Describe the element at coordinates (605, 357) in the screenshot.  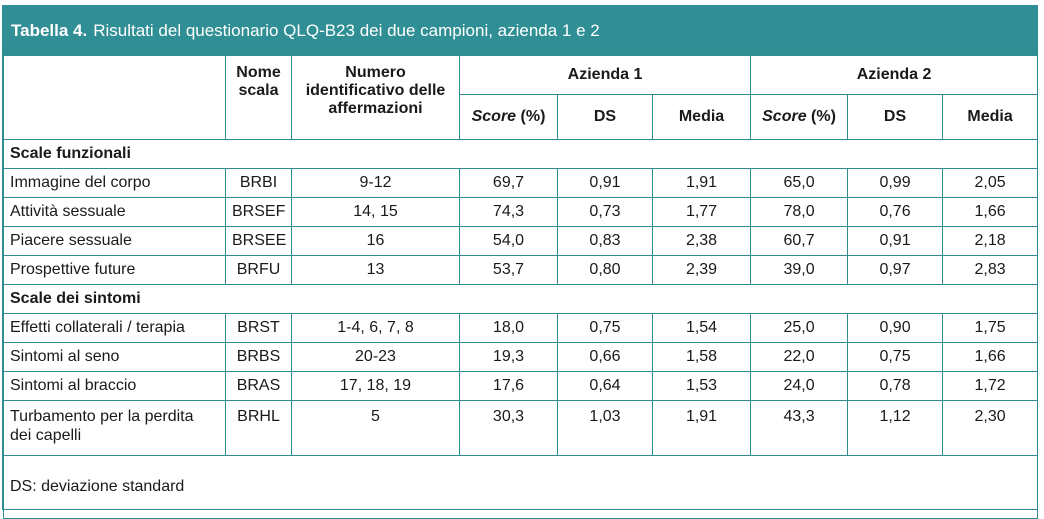
I see `cell-a1-ds: 0,66` at that location.